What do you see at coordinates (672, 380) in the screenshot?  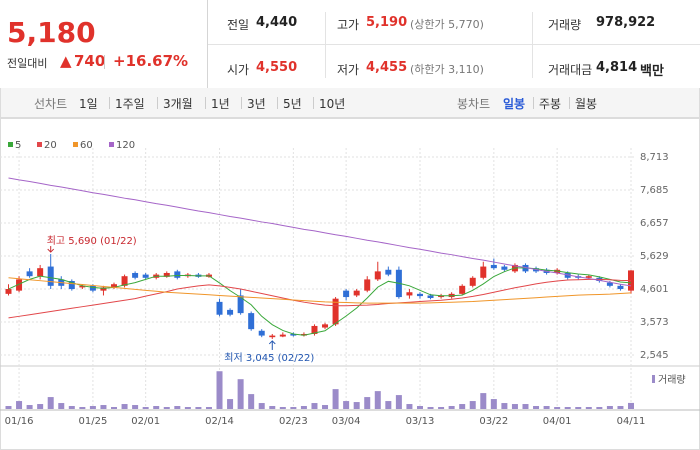 I see `volume-legend-label: 거래량` at bounding box center [672, 380].